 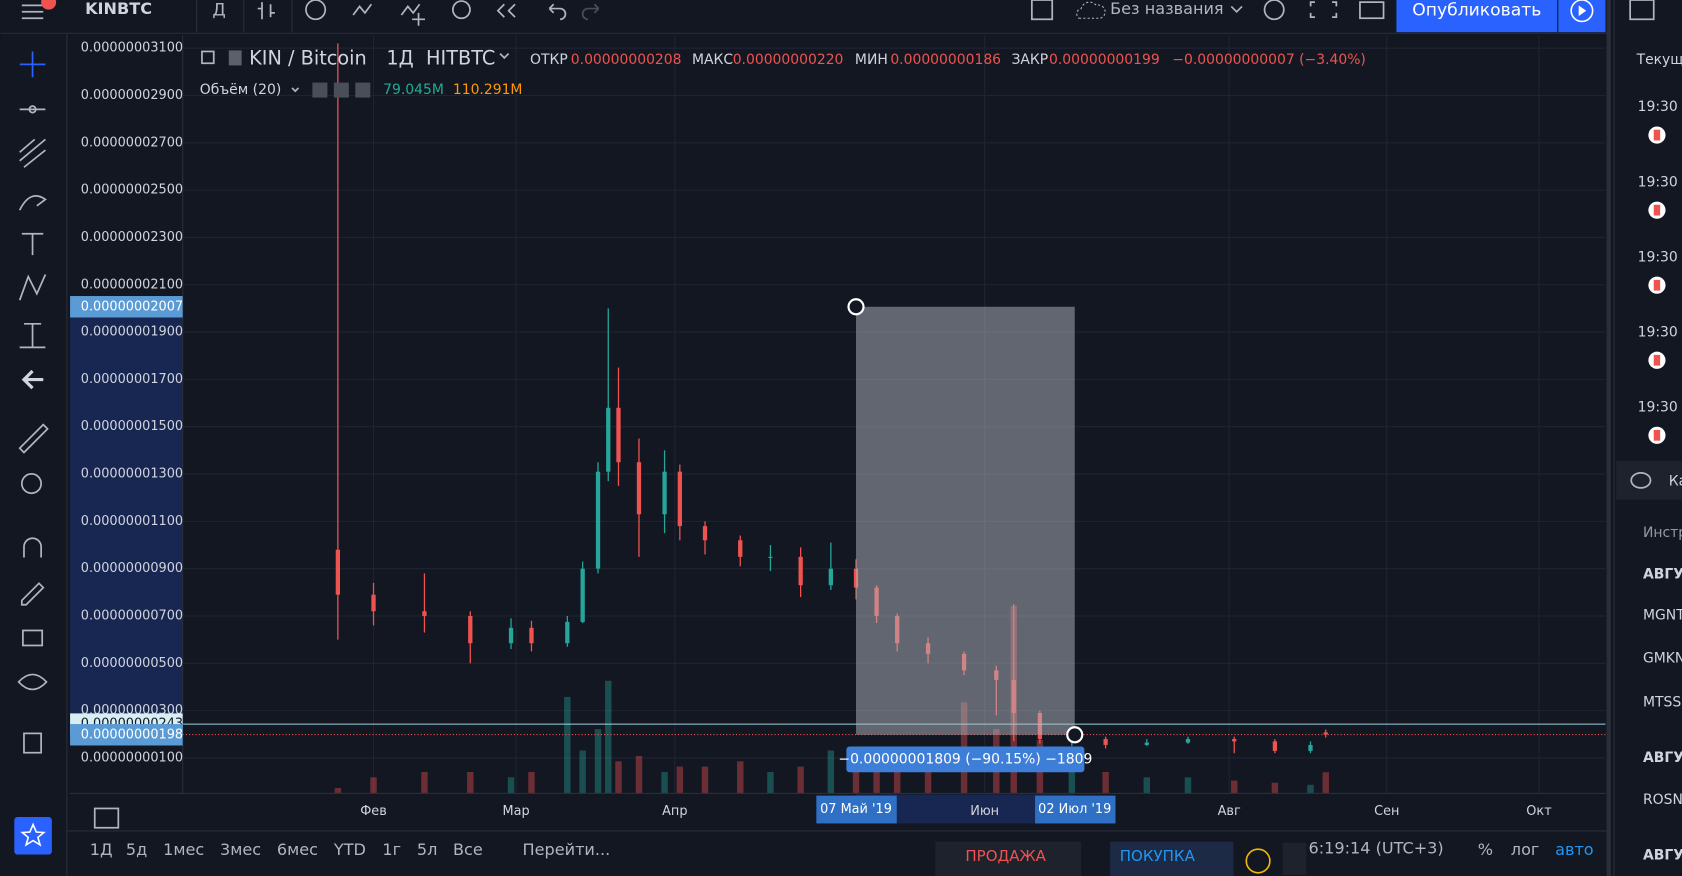 I want to click on interval: Д, so click(x=218, y=11).